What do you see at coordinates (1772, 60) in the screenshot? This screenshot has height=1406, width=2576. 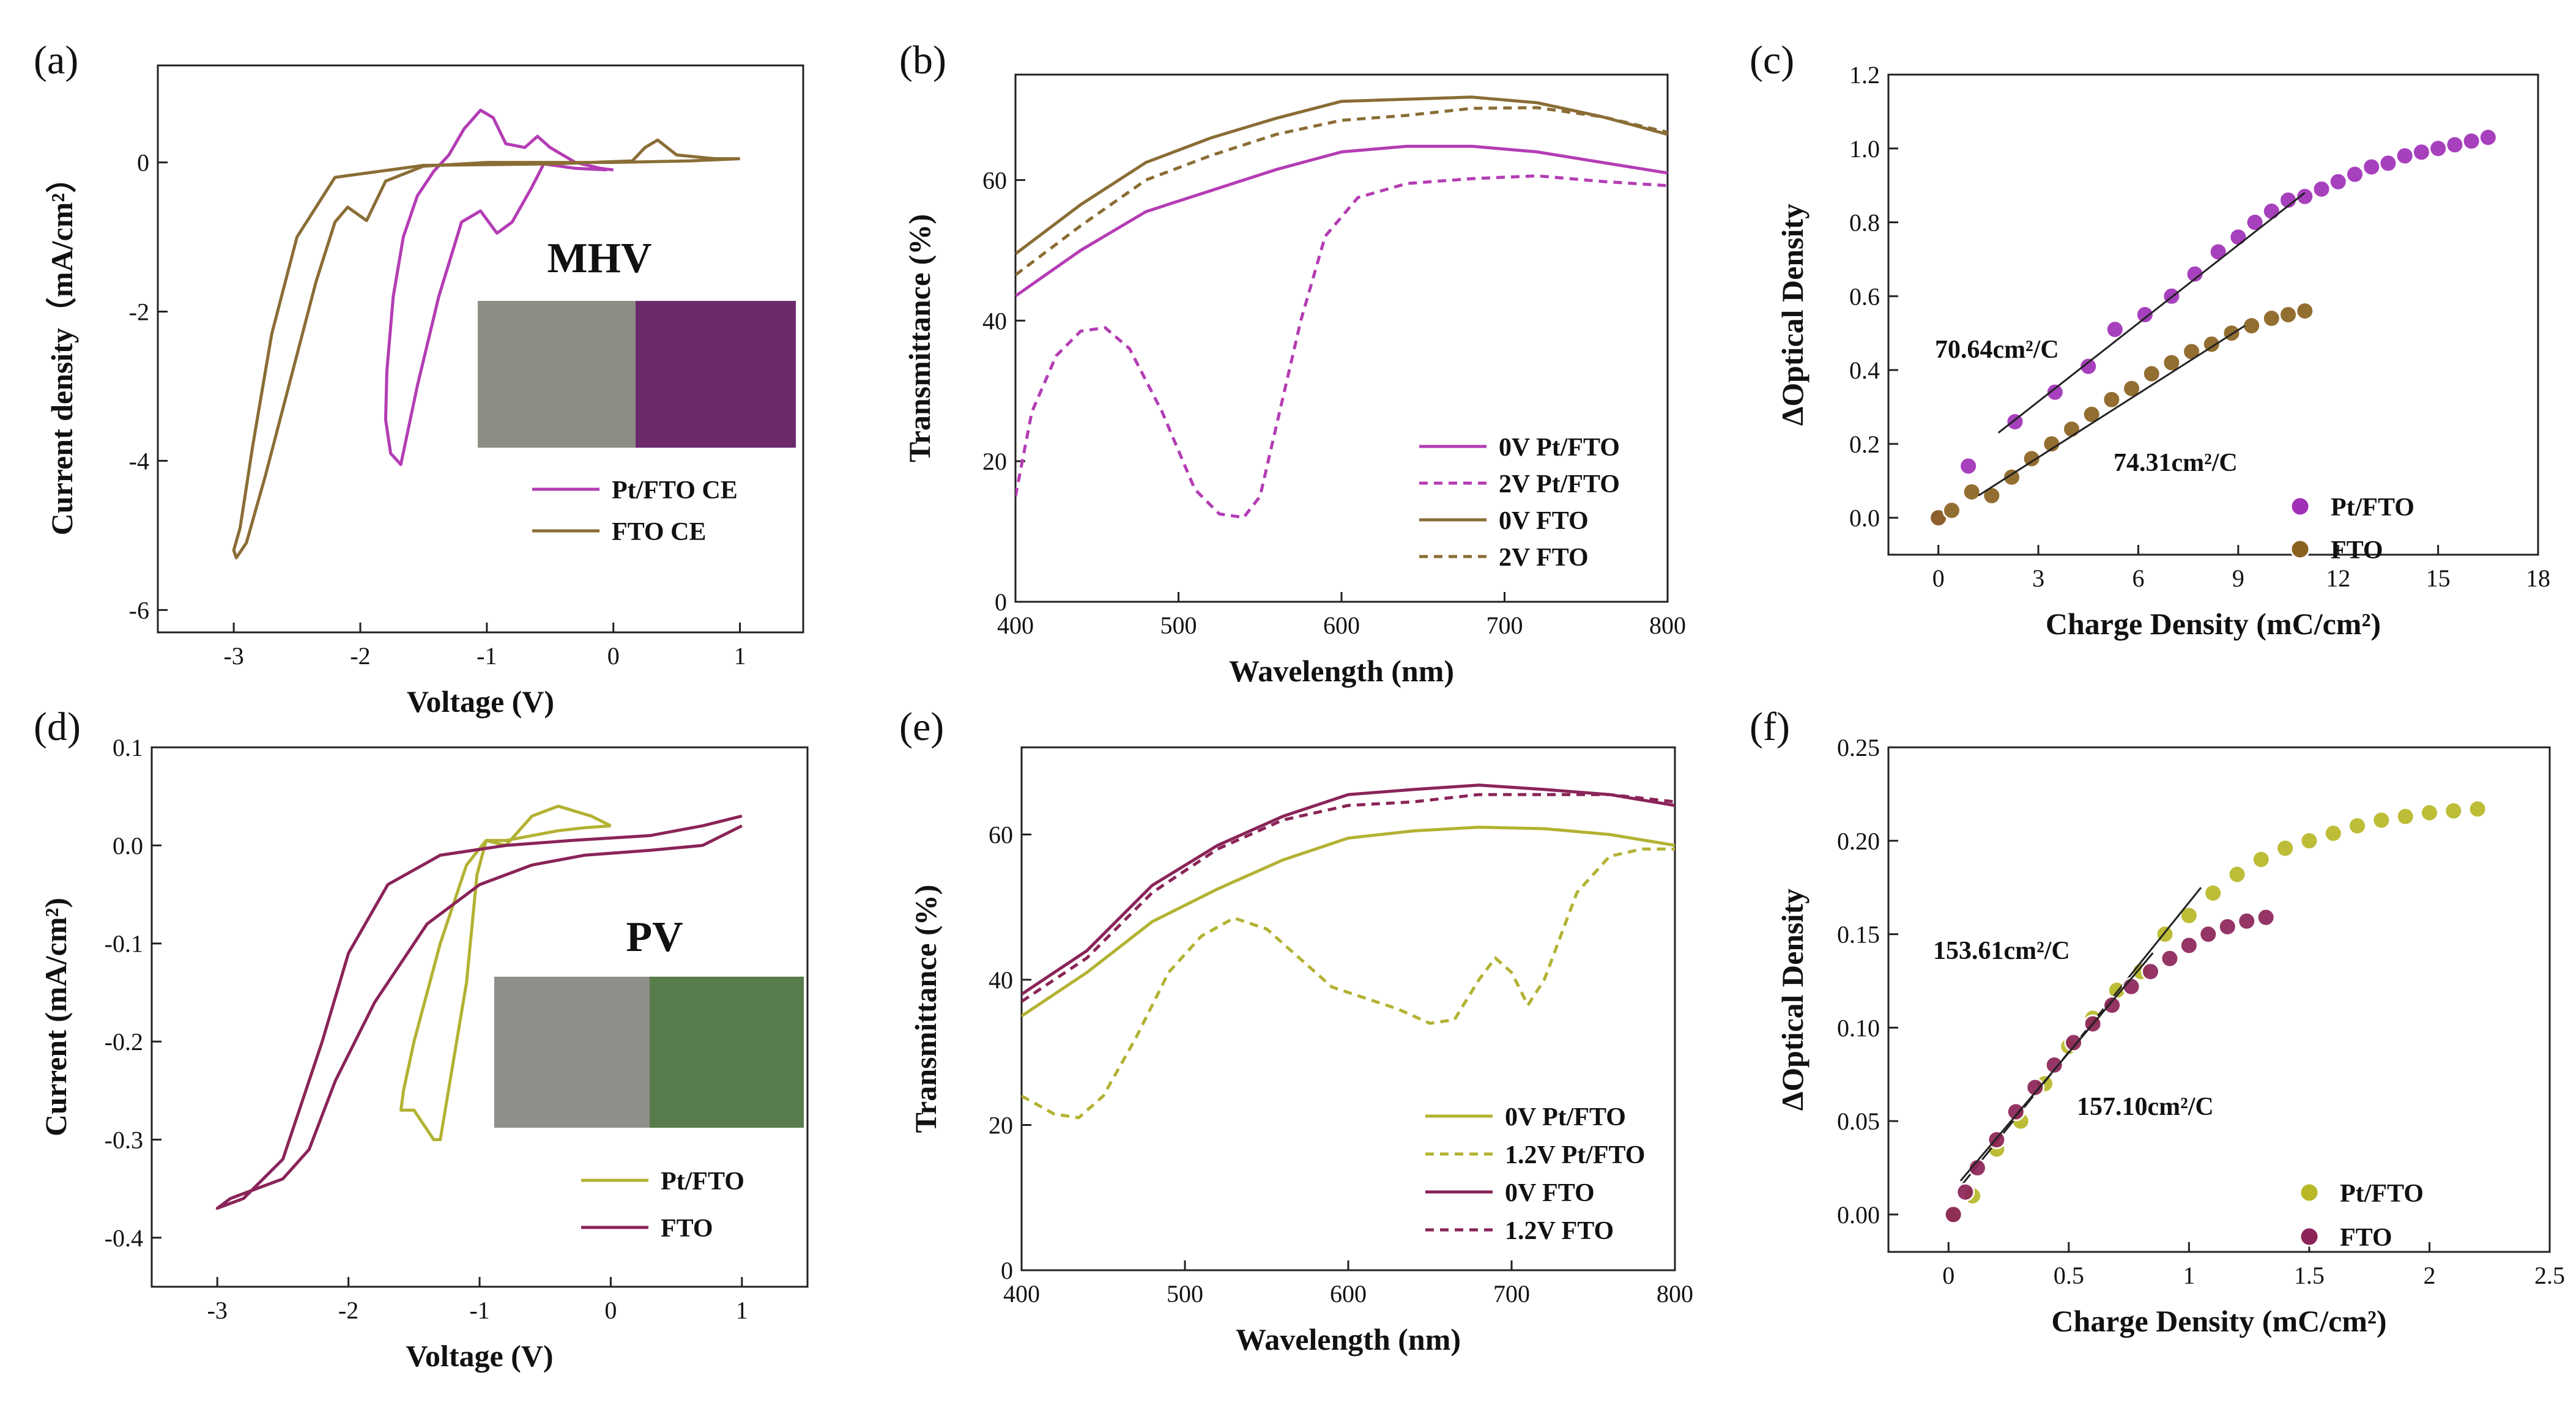 I see `panel-label: (c)` at bounding box center [1772, 60].